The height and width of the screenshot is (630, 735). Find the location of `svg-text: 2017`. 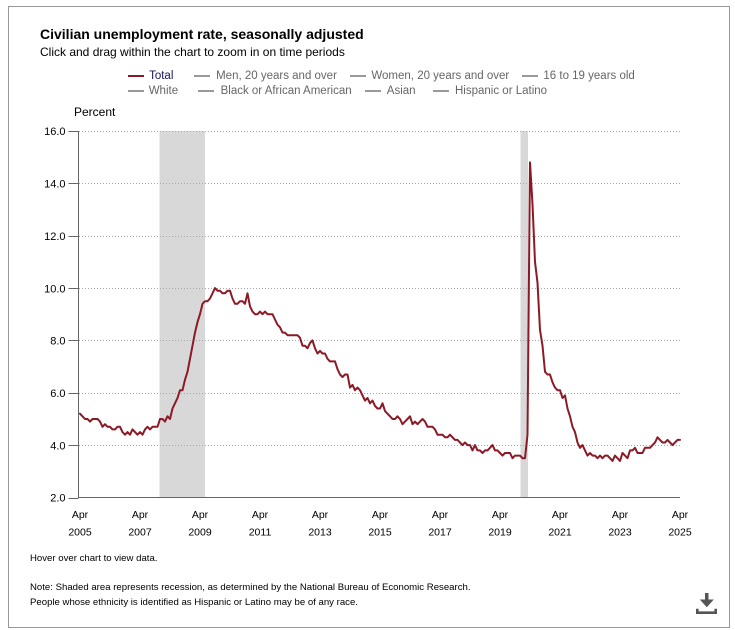

svg-text: 2017 is located at coordinates (440, 532).